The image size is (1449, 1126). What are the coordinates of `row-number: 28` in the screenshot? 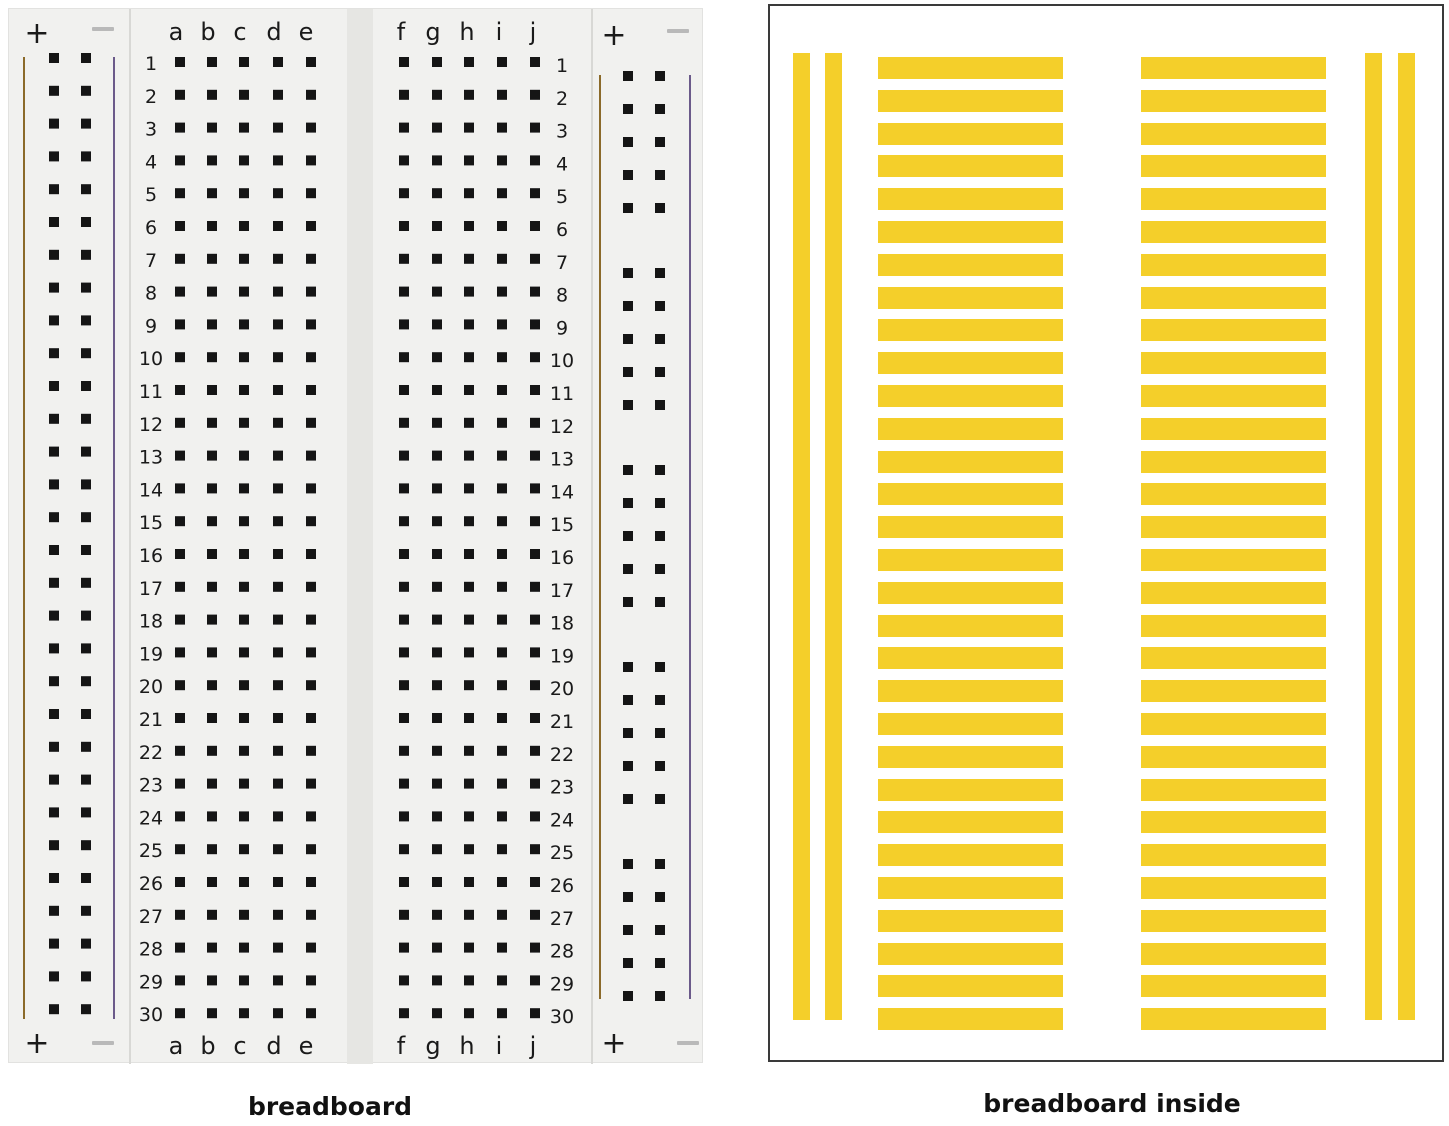 It's located at (151, 950).